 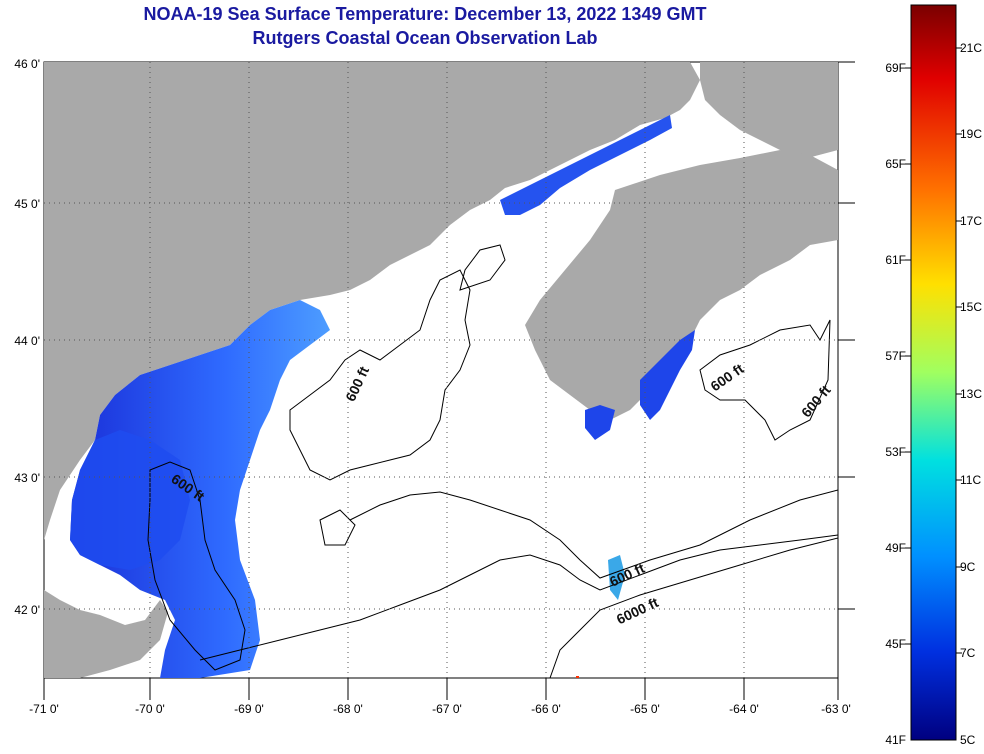 I want to click on fahrenheit-label: 65F, so click(x=895, y=164).